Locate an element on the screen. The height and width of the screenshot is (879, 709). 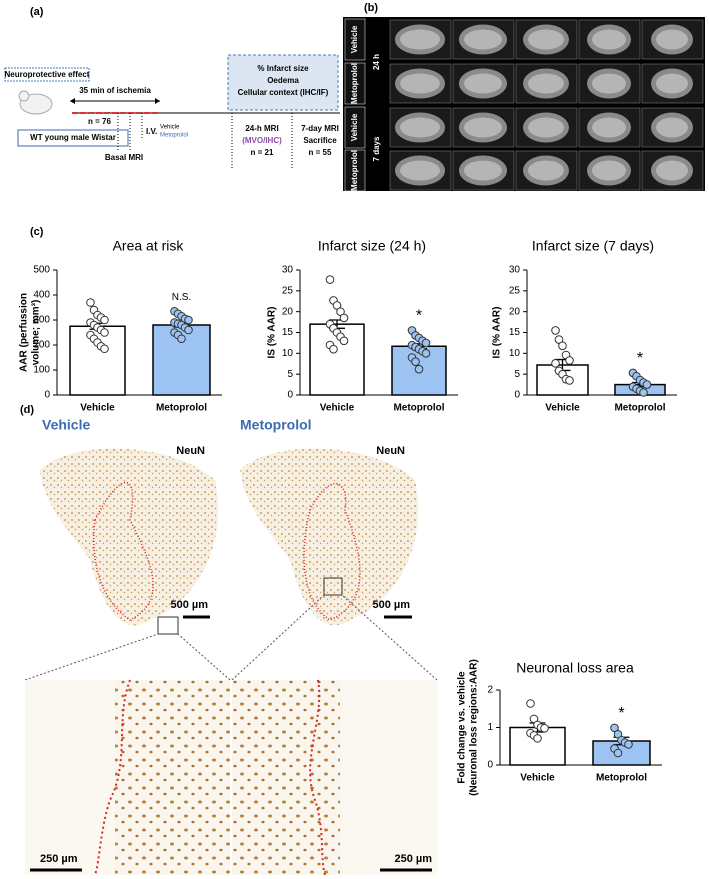
panel-label: (a) is located at coordinates (37, 12).